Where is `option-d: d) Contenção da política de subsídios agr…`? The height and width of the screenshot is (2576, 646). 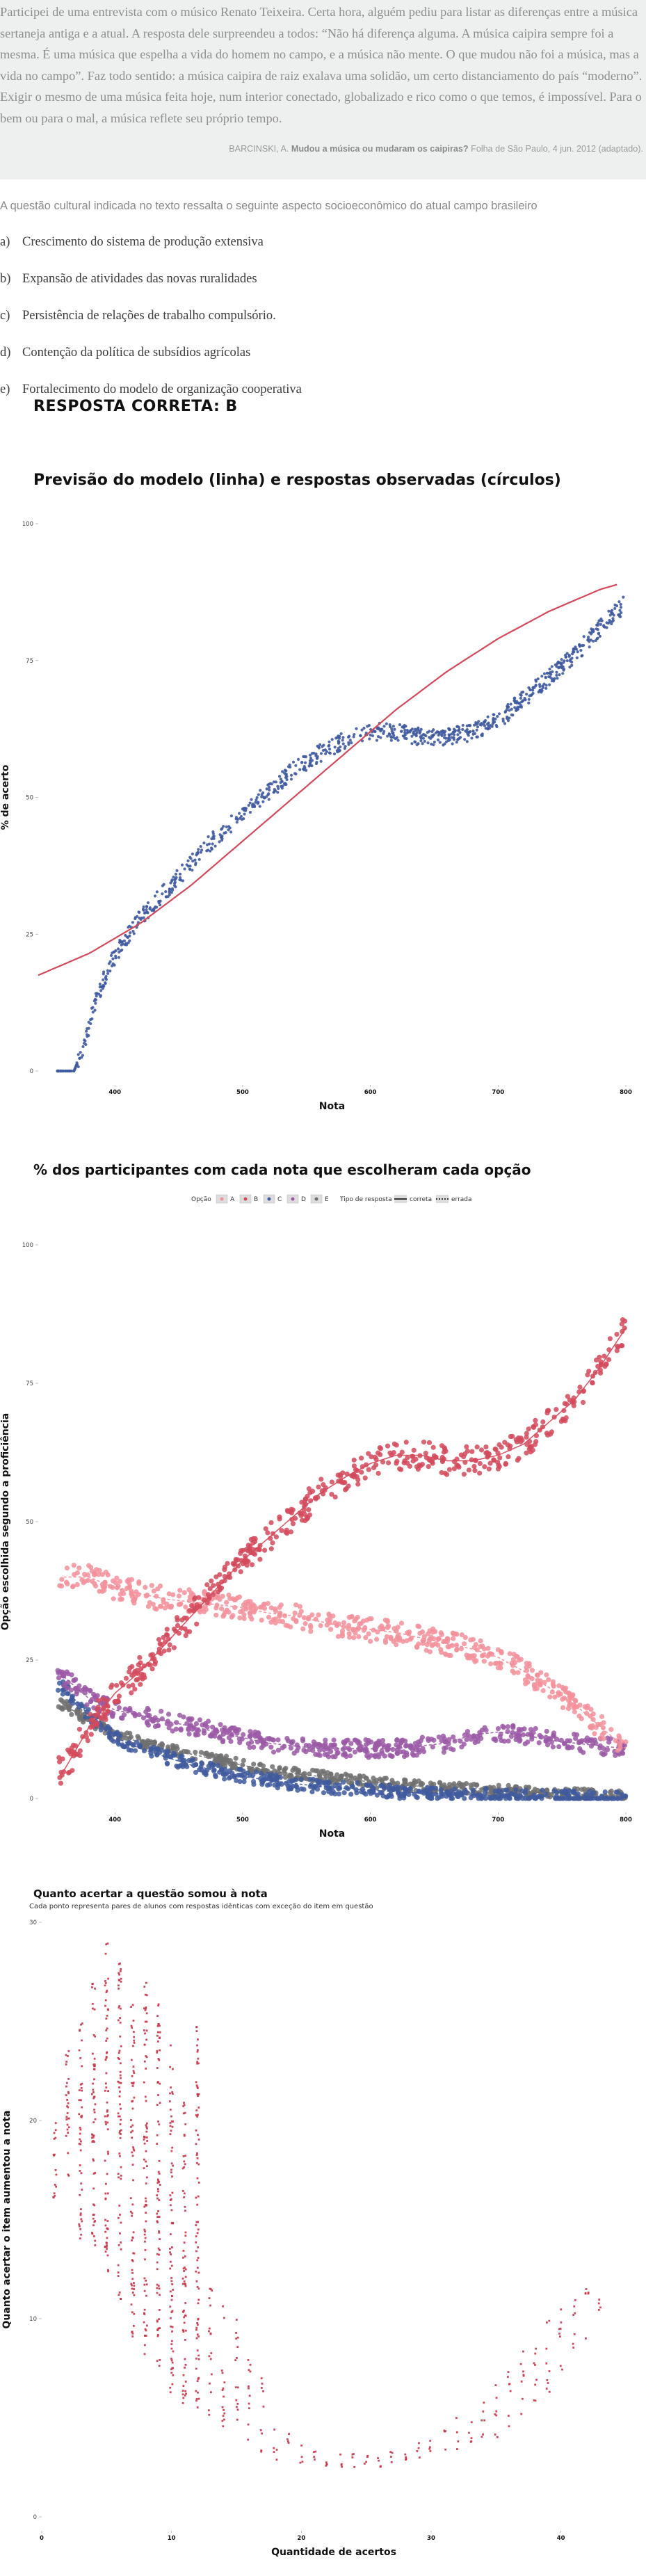 option-d: d) Contenção da política de subsídios agr… is located at coordinates (151, 361).